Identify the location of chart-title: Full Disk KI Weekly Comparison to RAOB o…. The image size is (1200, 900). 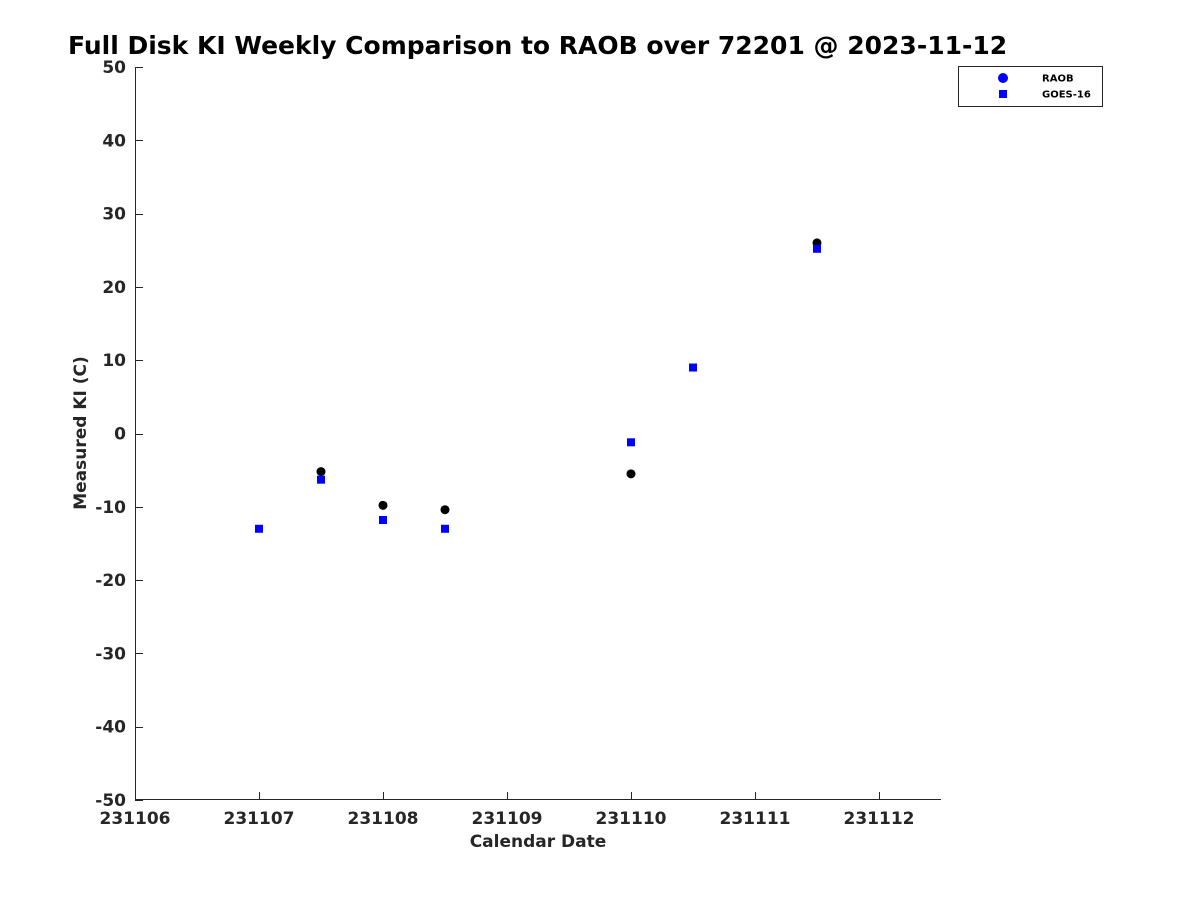
(537, 45).